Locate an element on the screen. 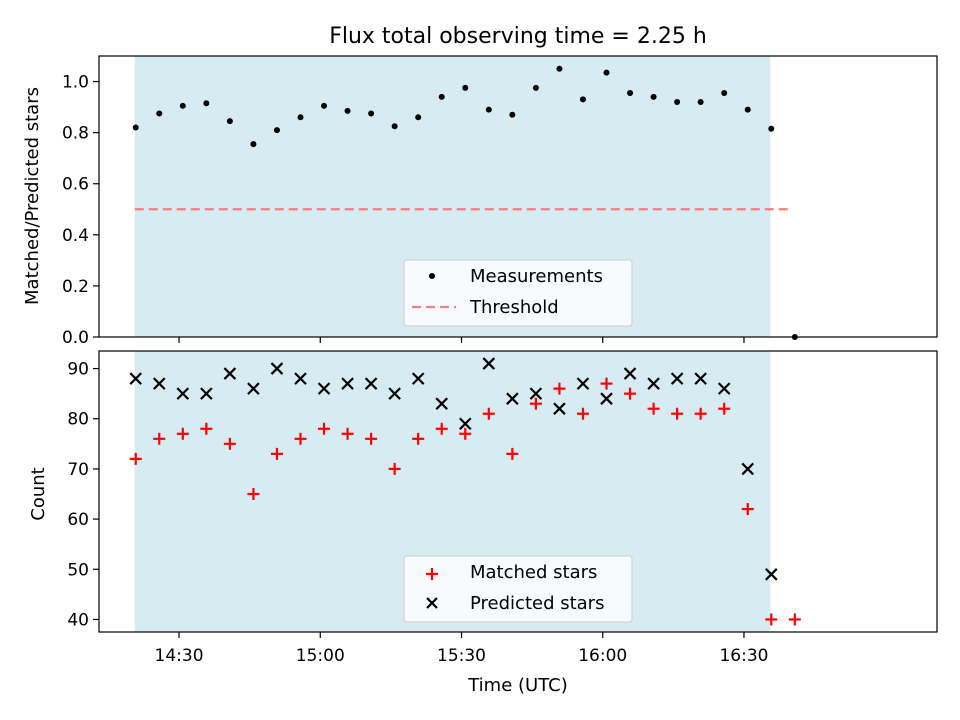 The width and height of the screenshot is (960, 720). legend-matched-marker is located at coordinates (432, 574).